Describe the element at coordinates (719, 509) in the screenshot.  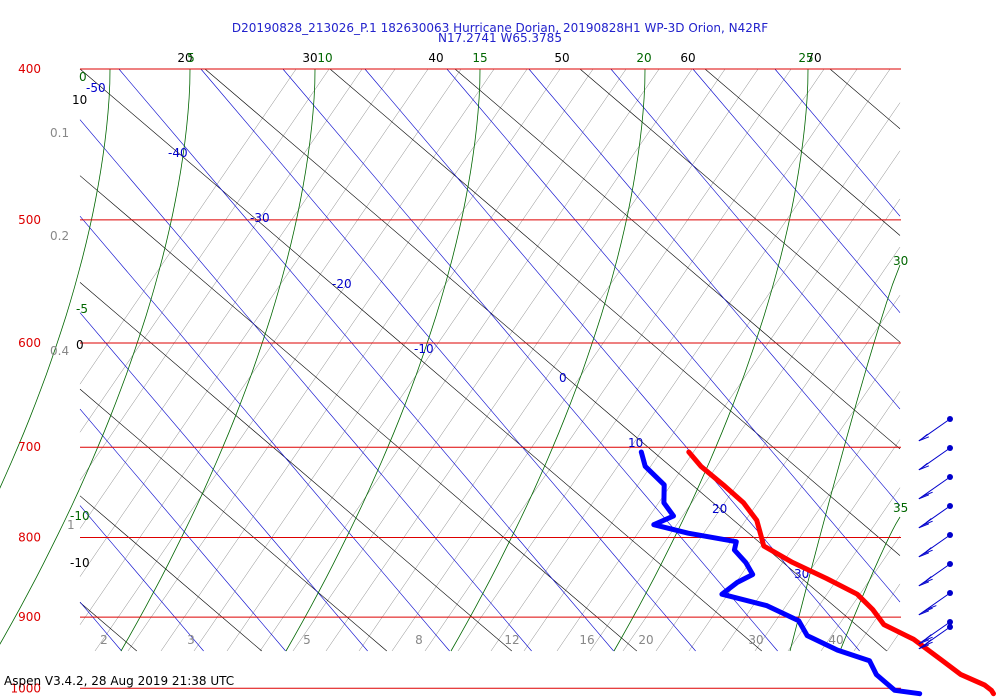
I see `isotherm-label: 20` at that location.